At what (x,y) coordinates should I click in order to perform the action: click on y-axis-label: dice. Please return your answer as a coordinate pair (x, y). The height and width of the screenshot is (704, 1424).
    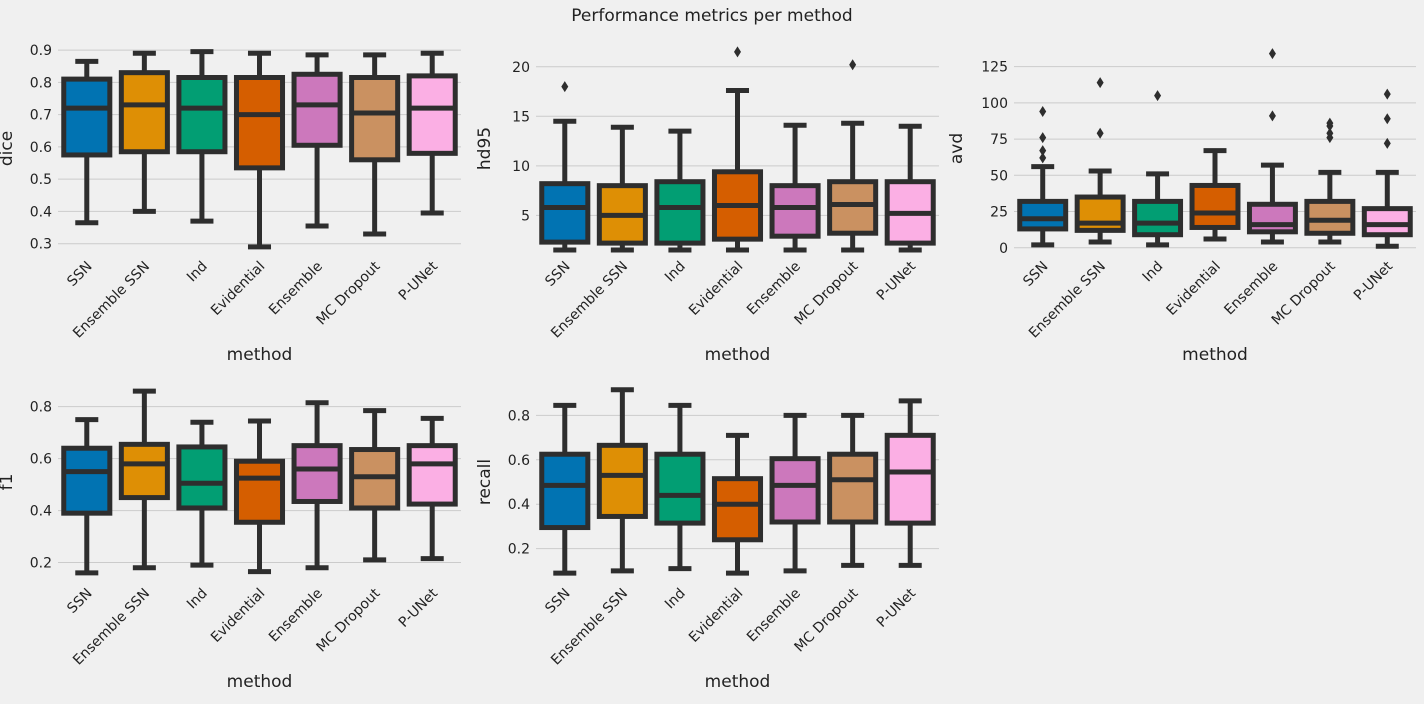
    Looking at the image, I should click on (8, 148).